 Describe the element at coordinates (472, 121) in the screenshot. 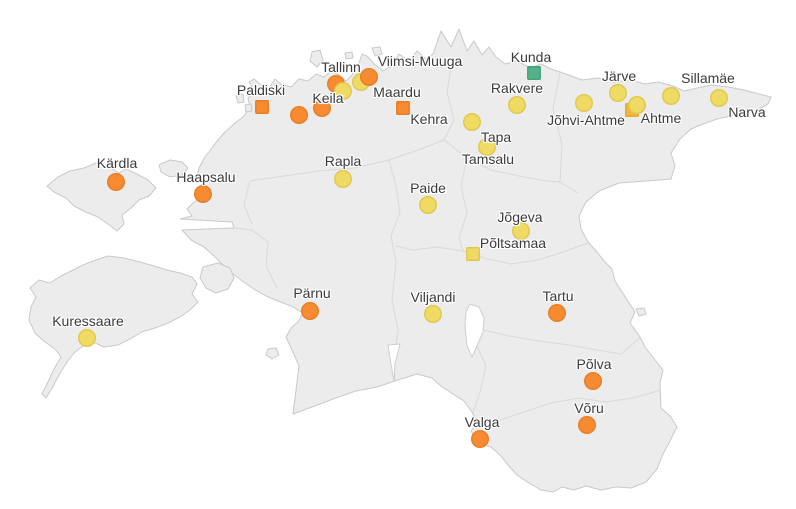

I see `station-marker-tapa` at that location.